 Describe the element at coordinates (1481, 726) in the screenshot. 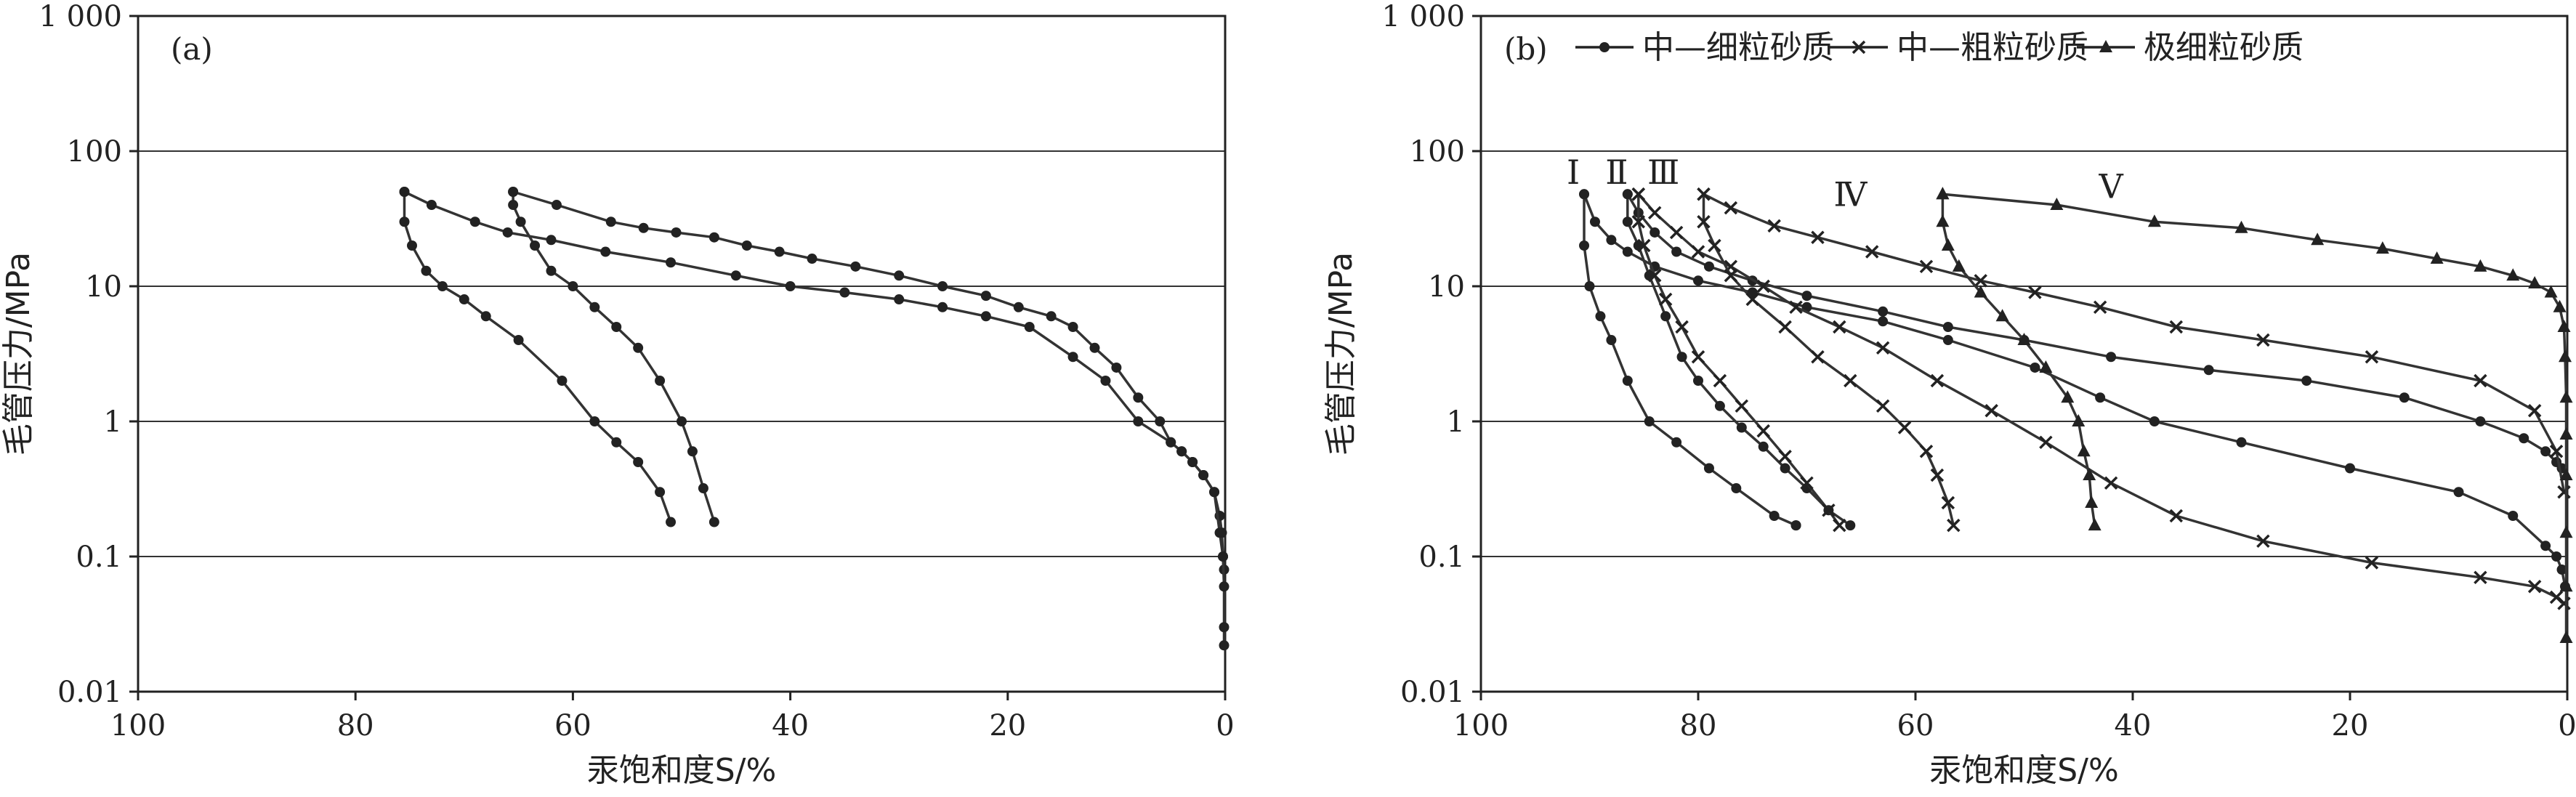

I see `x-tick-label: 100` at that location.